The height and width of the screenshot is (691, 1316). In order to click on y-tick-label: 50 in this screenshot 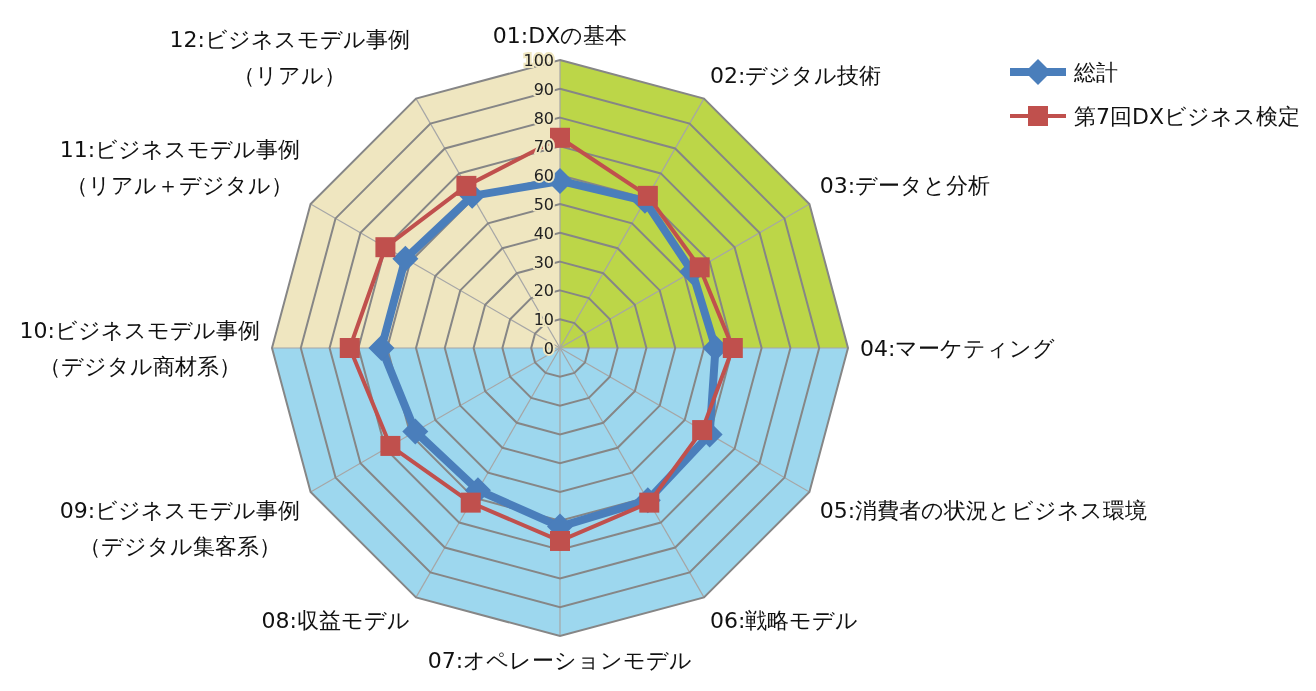, I will do `click(543, 204)`.